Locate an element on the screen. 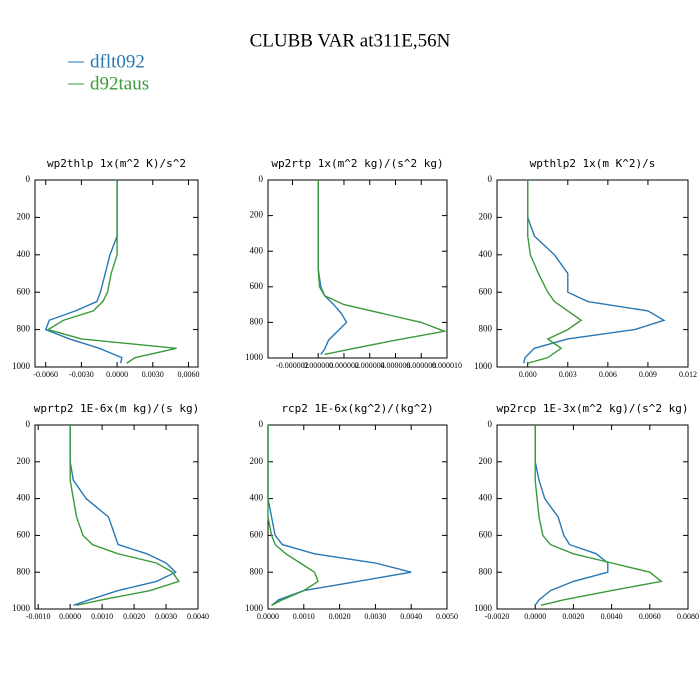 The width and height of the screenshot is (700, 700). x-tick-label: 0.012 is located at coordinates (688, 374).